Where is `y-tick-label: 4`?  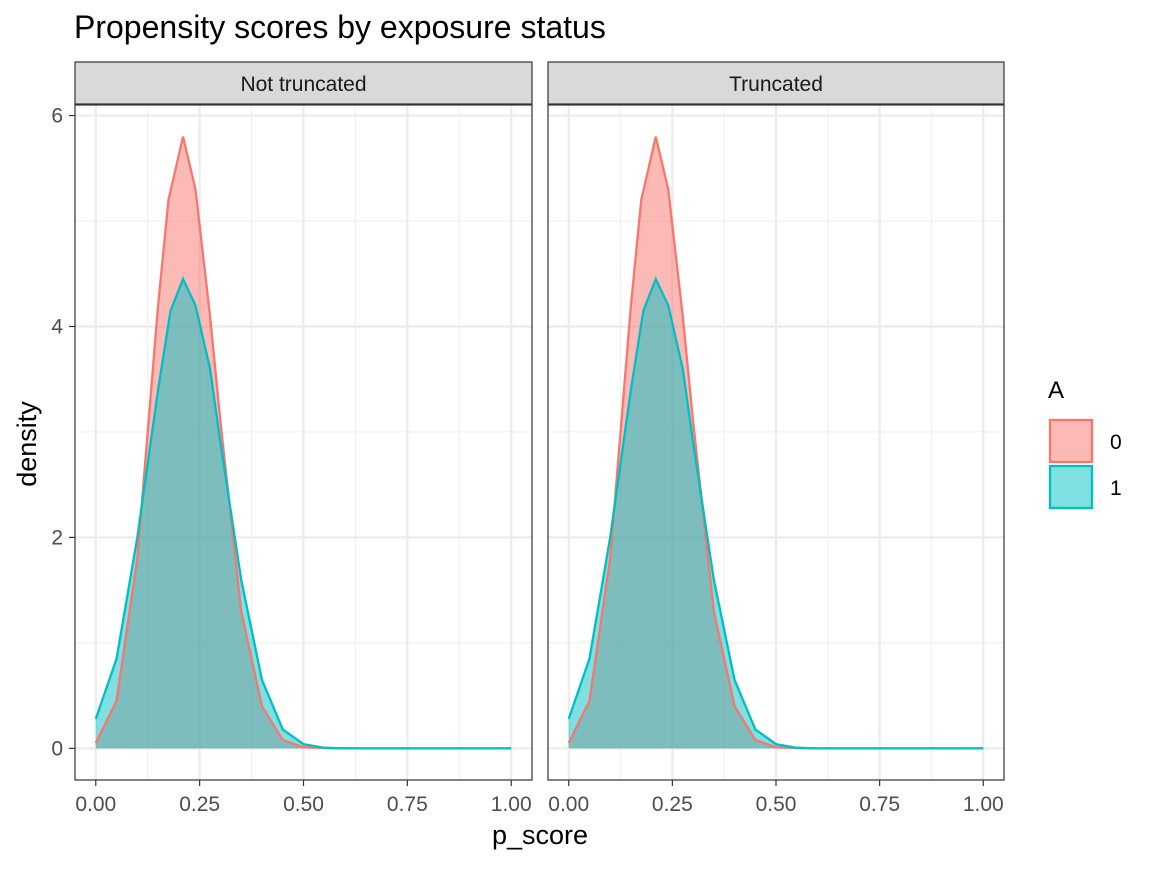
y-tick-label: 4 is located at coordinates (57, 326).